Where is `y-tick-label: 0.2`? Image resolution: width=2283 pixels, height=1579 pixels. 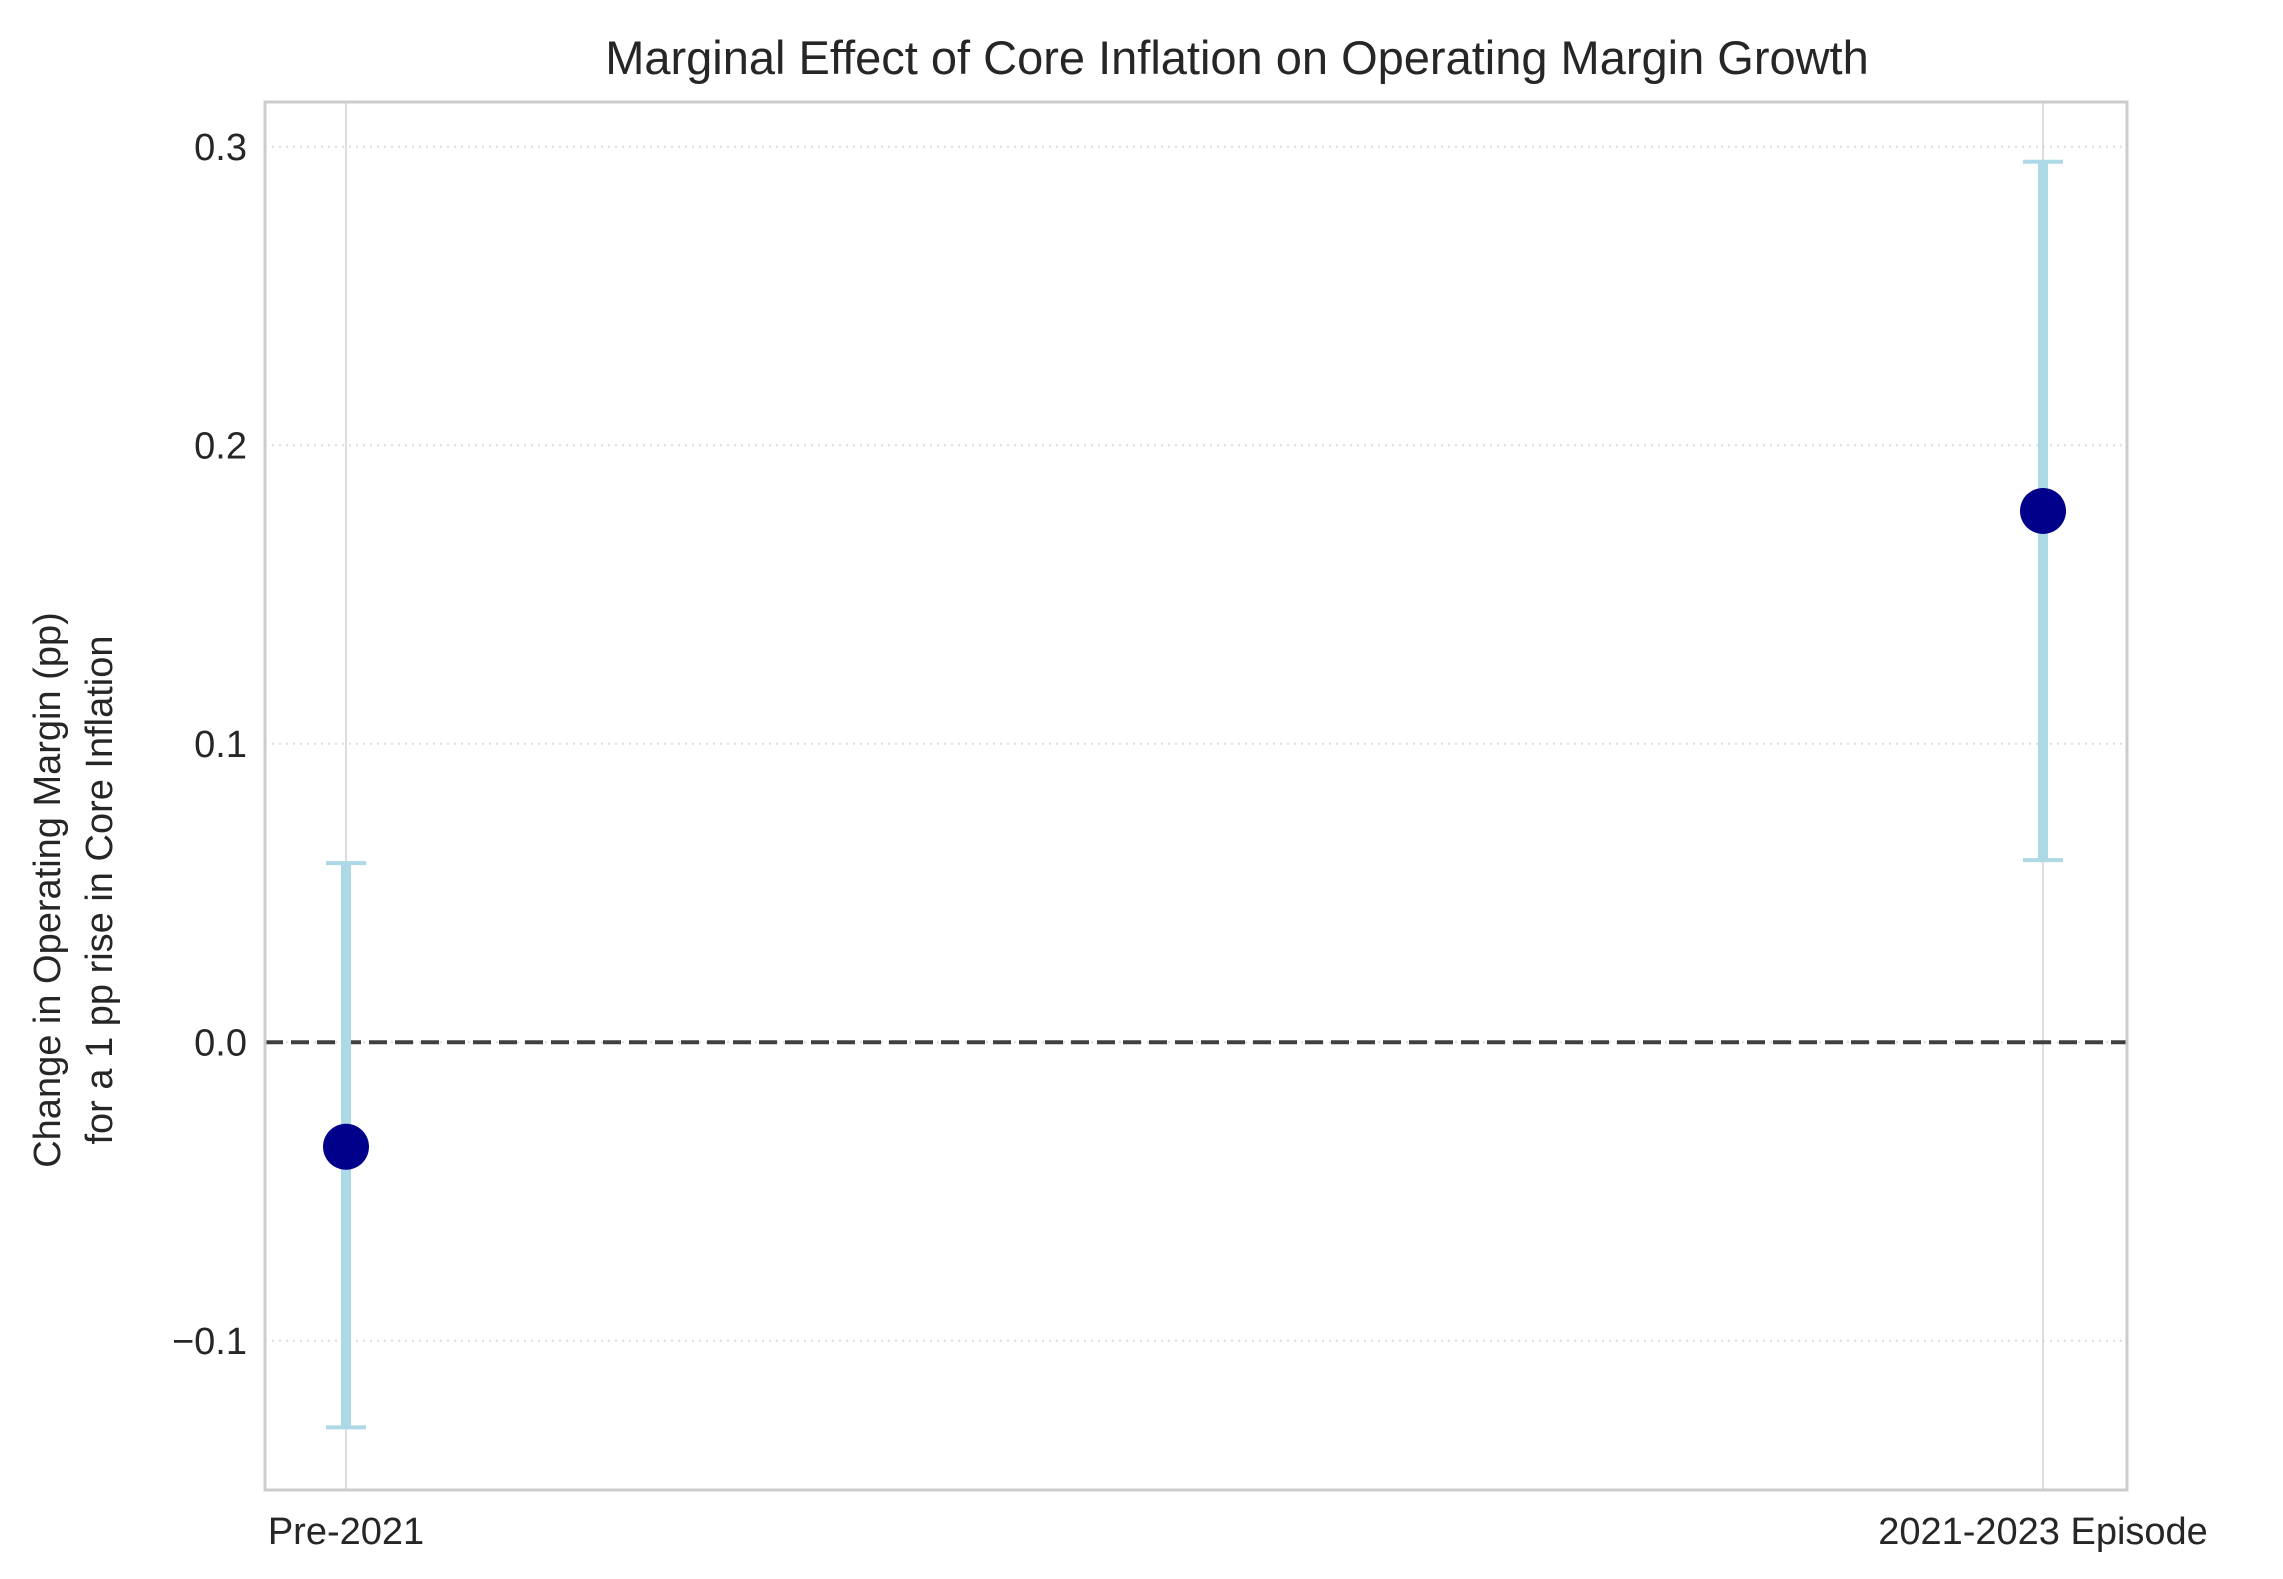 y-tick-label: 0.2 is located at coordinates (220, 446).